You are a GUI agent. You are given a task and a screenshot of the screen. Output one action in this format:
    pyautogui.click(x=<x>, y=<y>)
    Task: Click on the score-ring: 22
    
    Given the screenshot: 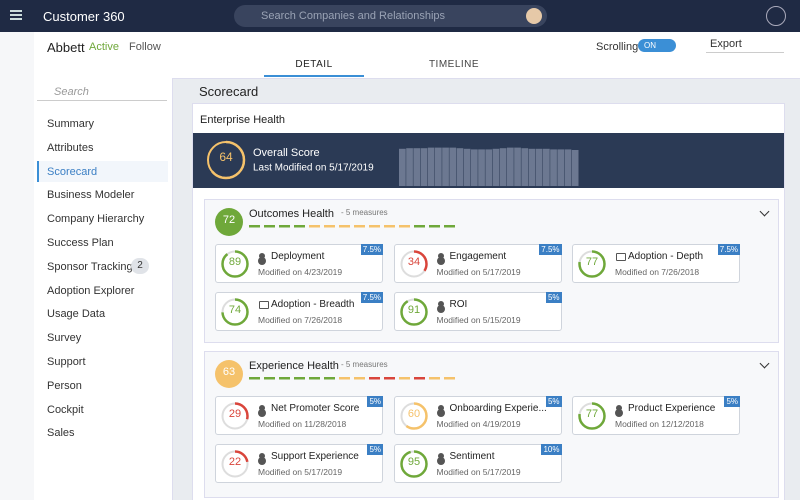 What is the action you would take?
    pyautogui.click(x=235, y=464)
    